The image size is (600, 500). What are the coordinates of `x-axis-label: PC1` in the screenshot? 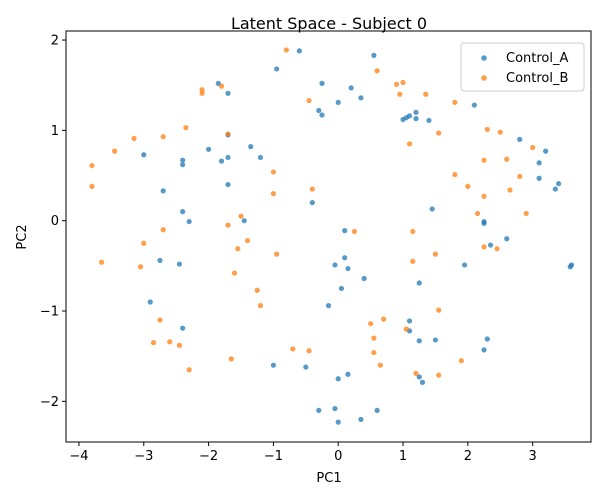 It's located at (328, 478).